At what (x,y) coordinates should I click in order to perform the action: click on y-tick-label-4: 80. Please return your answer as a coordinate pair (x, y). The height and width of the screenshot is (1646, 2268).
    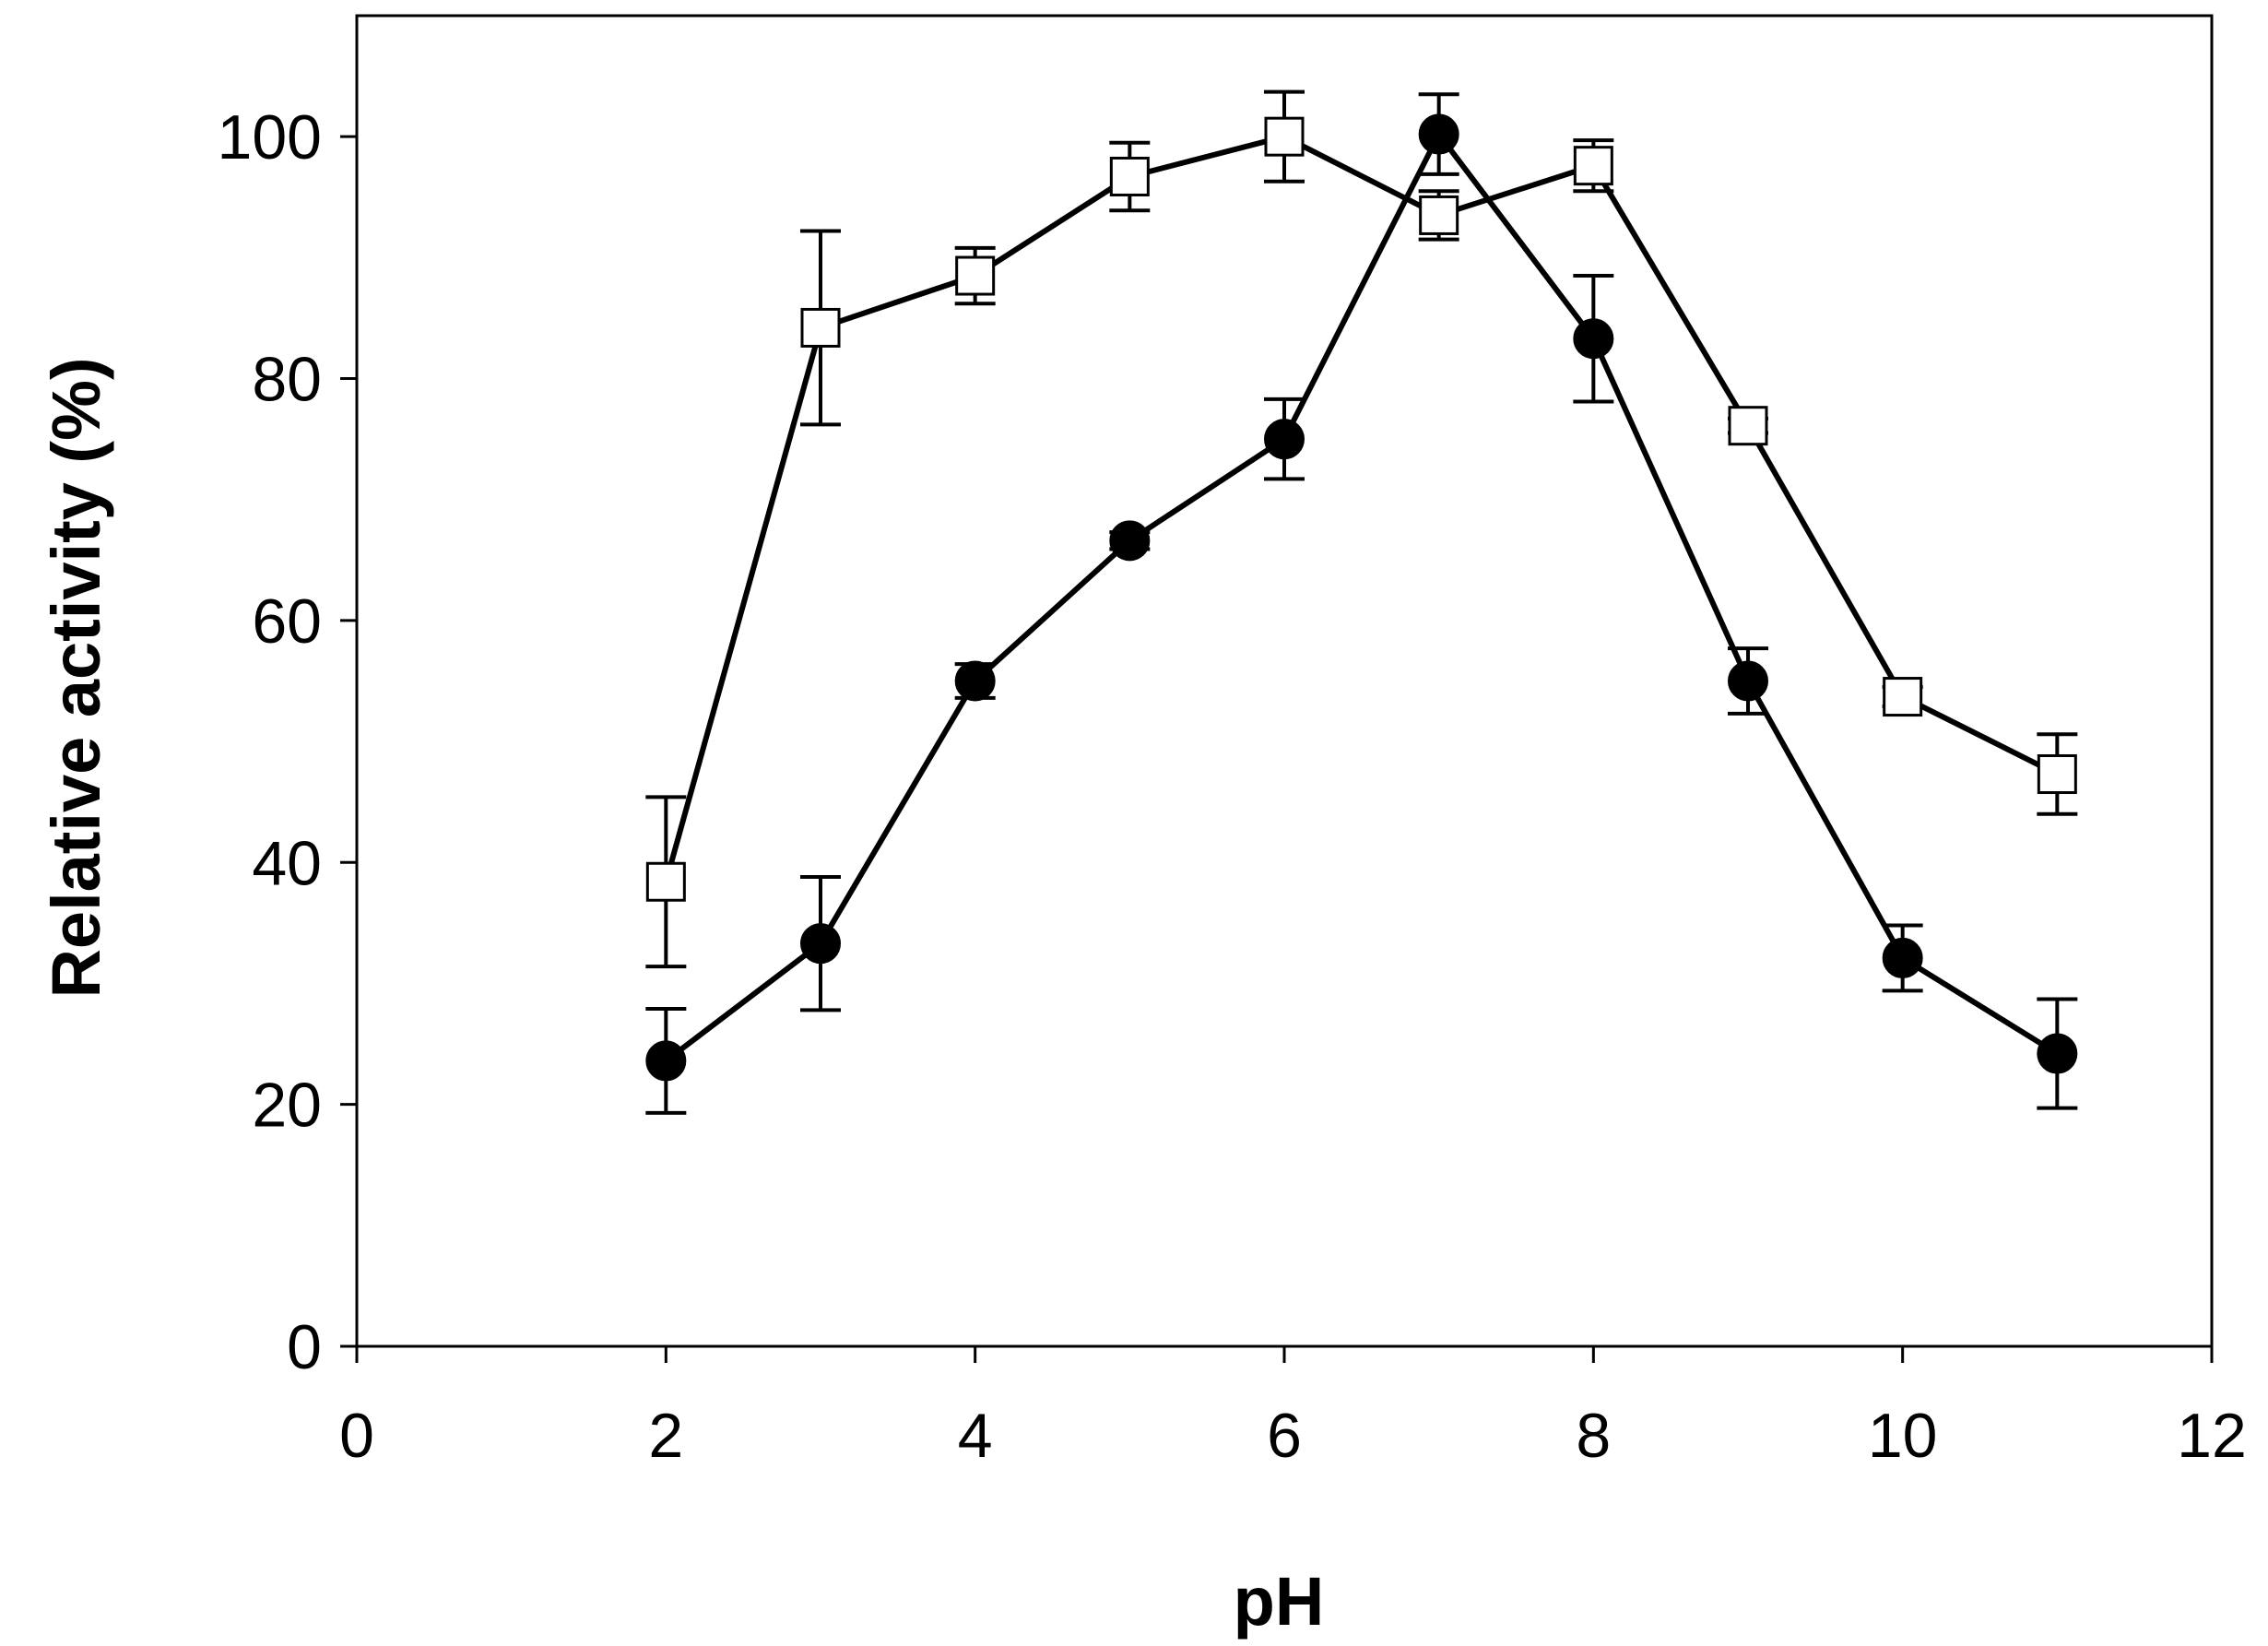
    Looking at the image, I should click on (287, 380).